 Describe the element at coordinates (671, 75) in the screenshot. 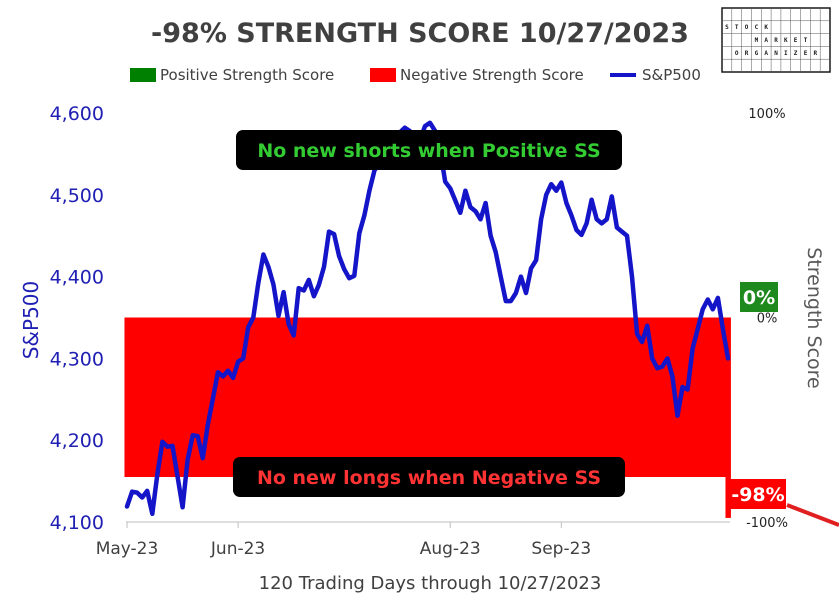

I see `legend-label-sp500: S&P500` at that location.